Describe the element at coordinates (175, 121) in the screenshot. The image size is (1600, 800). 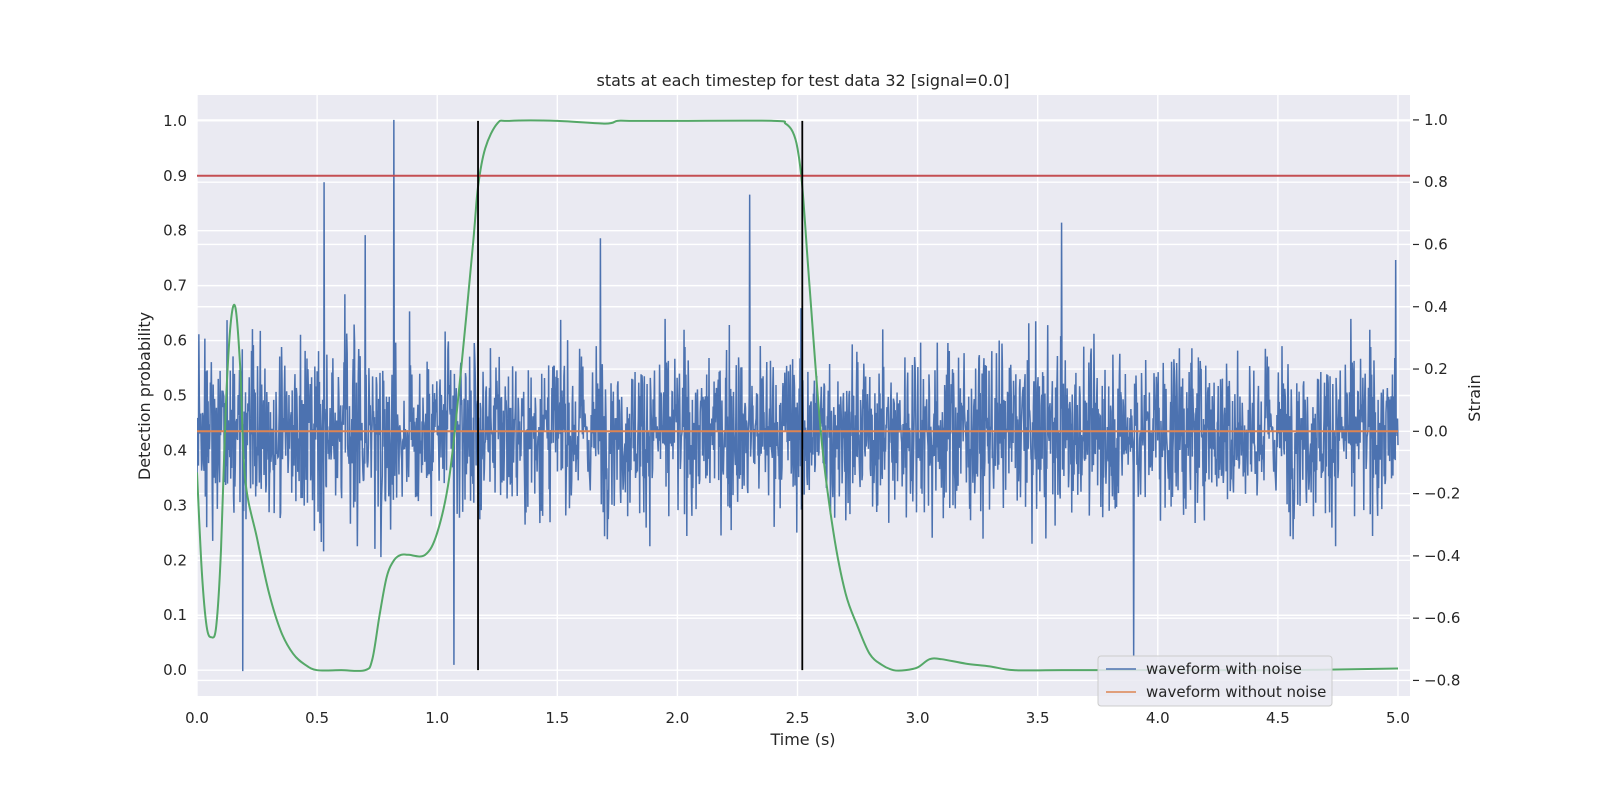
I see `y-tick-label: 1.0` at that location.